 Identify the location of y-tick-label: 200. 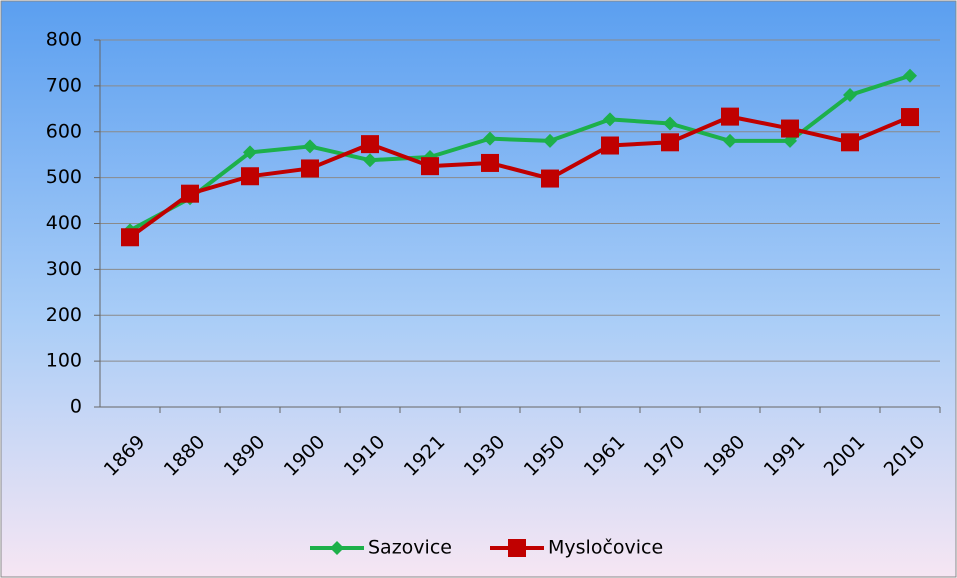
(64, 315).